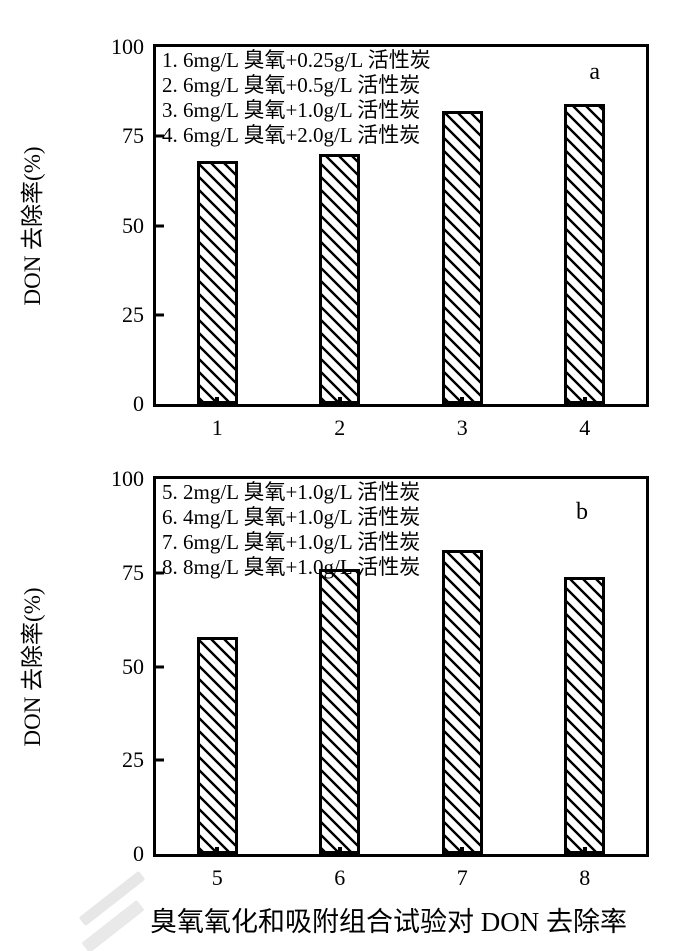  I want to click on x-tick-label: 4, so click(585, 427).